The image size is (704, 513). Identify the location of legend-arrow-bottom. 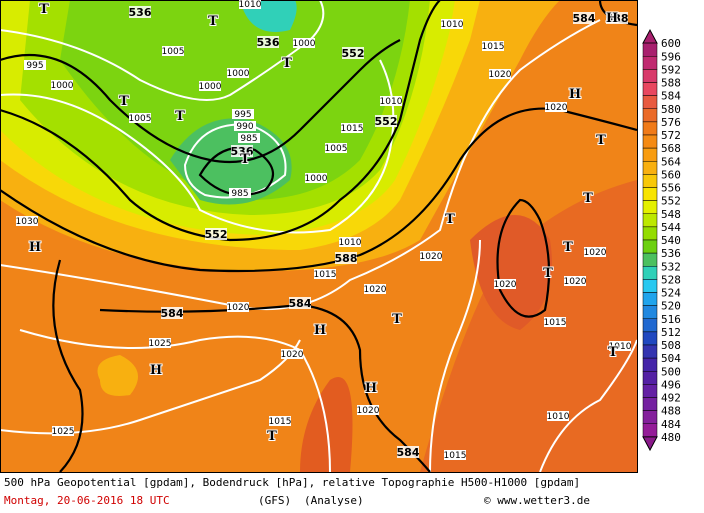
(650, 444).